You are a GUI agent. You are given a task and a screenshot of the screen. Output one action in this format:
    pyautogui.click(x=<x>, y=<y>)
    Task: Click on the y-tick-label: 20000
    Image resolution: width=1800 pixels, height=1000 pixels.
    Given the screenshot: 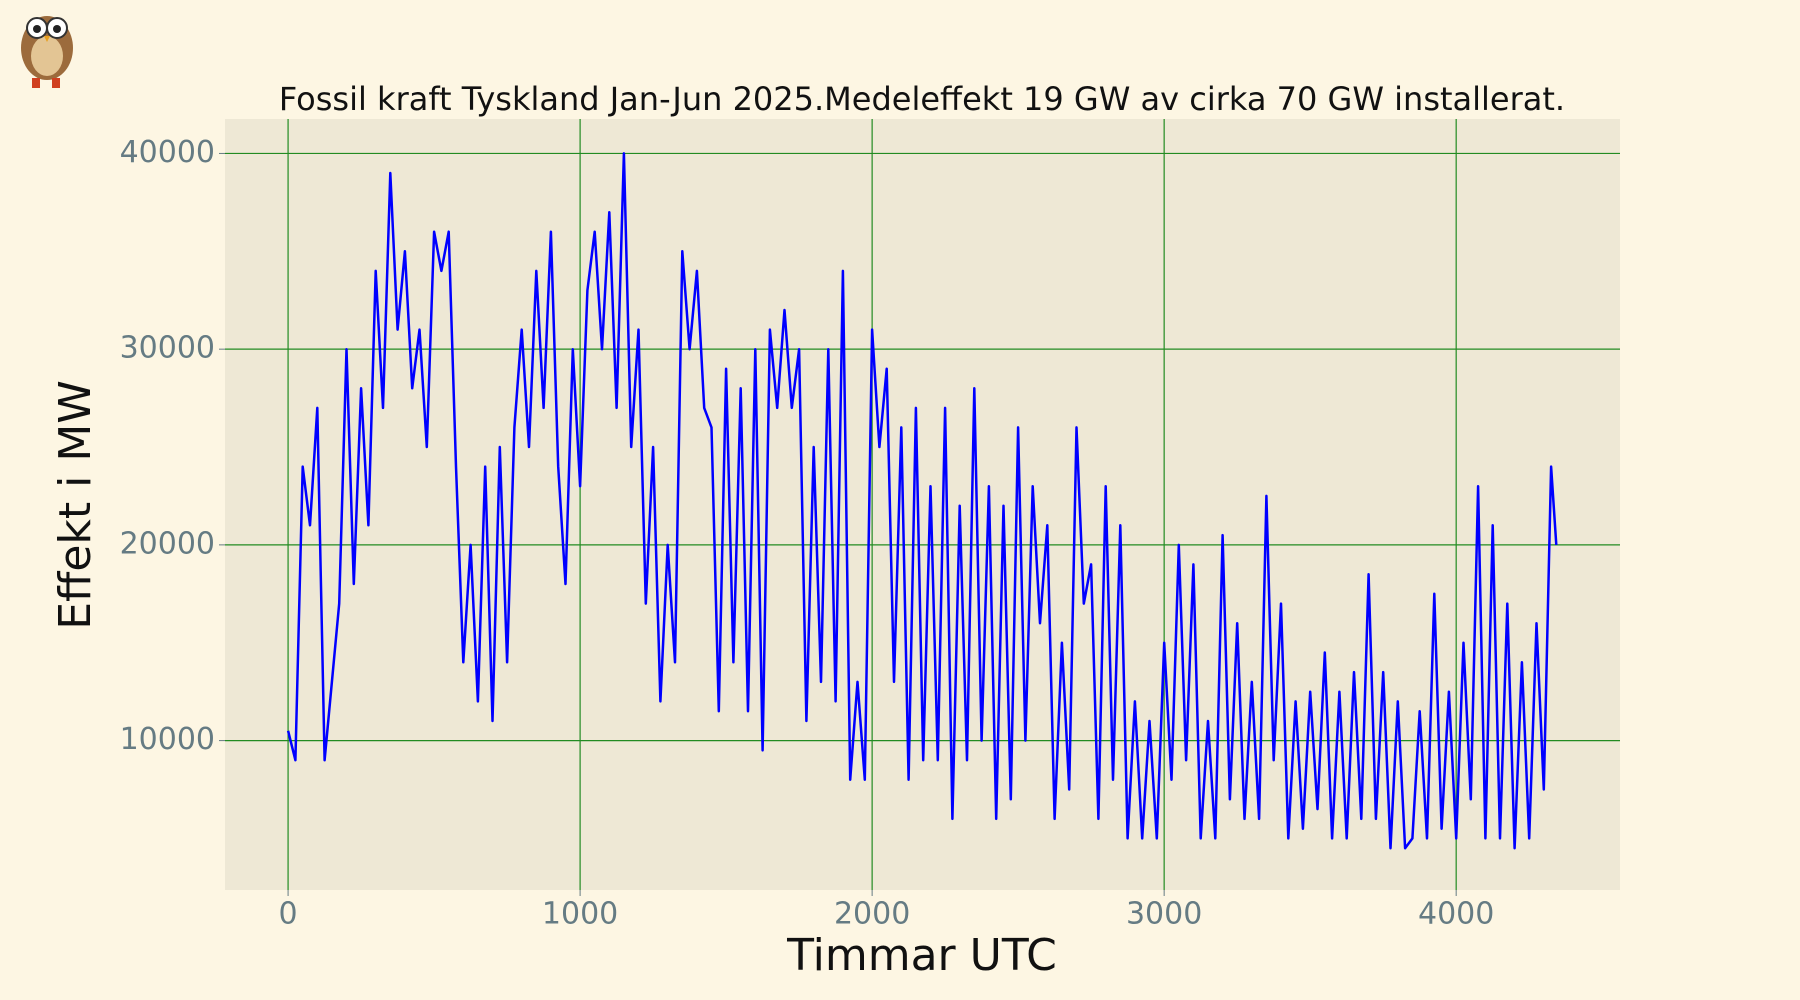 What is the action you would take?
    pyautogui.click(x=167, y=543)
    